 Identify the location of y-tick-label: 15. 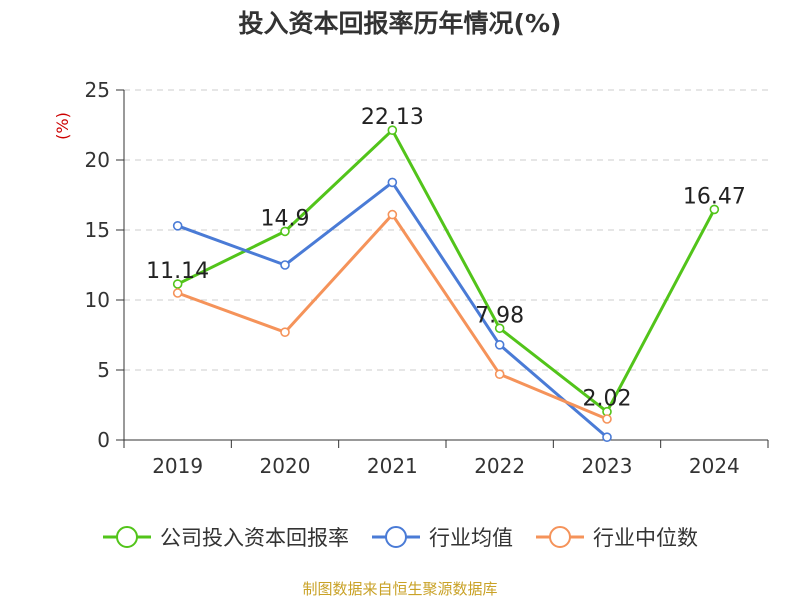
(97, 230).